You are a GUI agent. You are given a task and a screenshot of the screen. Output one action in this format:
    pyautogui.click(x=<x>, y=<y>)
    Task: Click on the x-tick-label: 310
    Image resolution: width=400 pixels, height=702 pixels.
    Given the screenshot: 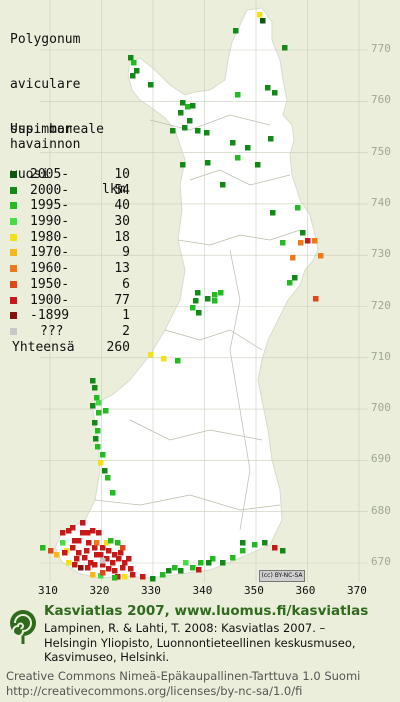 What is the action you would take?
    pyautogui.click(x=48, y=590)
    